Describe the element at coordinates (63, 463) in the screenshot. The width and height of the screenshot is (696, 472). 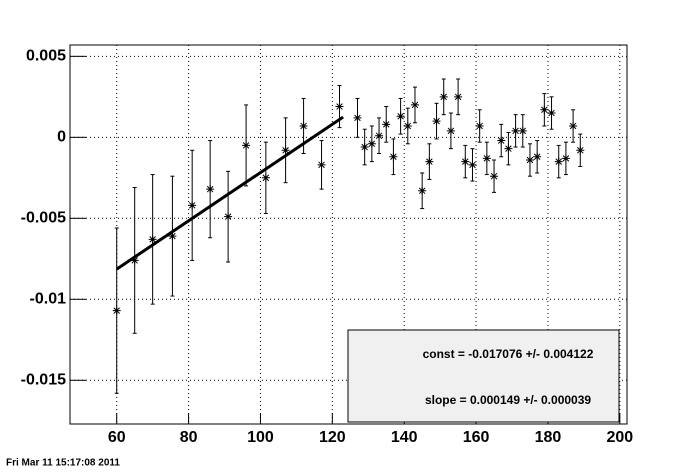
I see `timestamp: Fri Mar 11 15:17:08 2011` at that location.